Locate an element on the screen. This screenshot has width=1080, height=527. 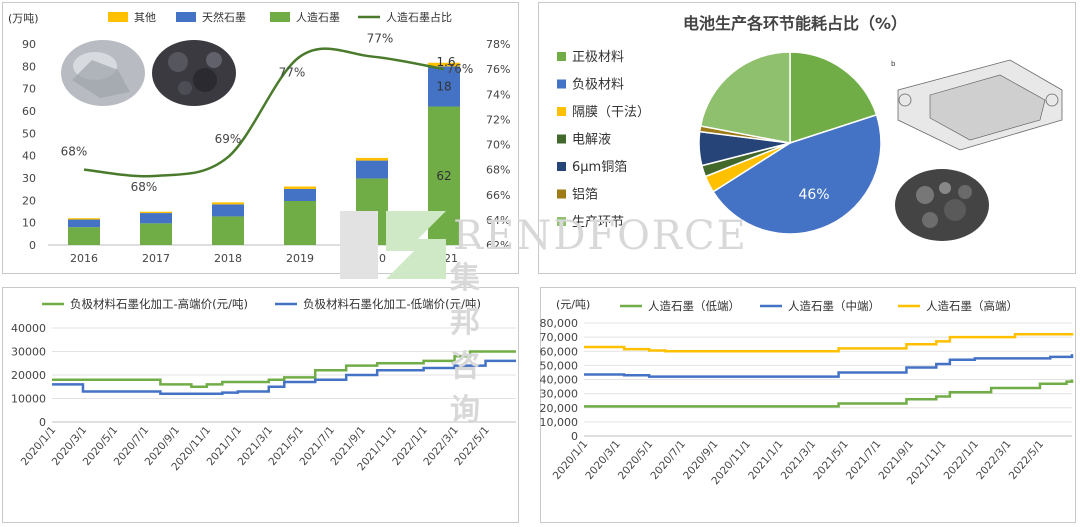
pie-legend-label: 生产环节 is located at coordinates (598, 222).